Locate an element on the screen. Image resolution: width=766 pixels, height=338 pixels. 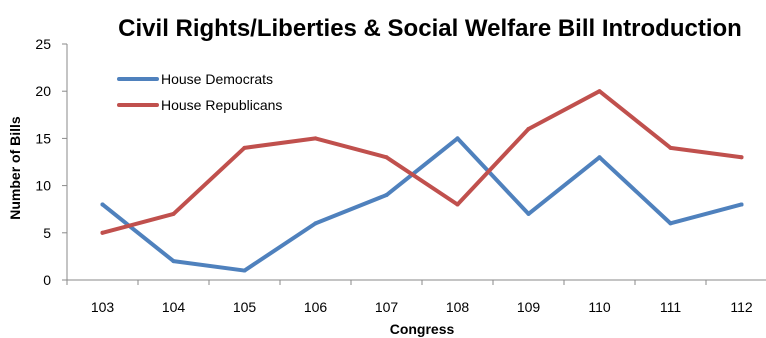
x-tick-label: 110 is located at coordinates (599, 307).